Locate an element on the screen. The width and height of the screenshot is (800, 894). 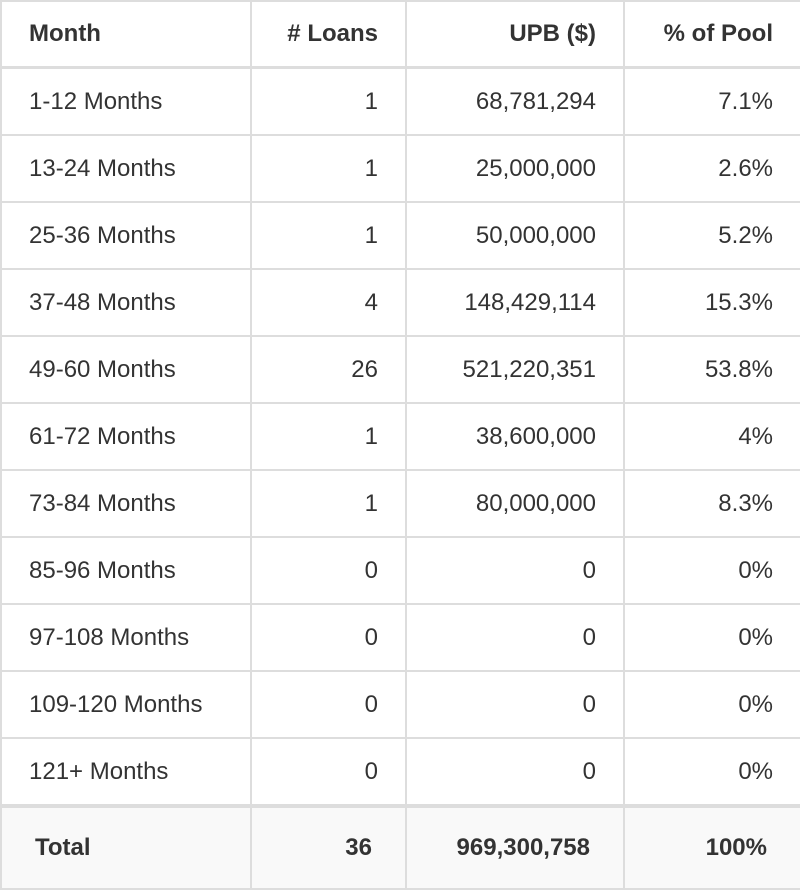
cell: 68,781,294 is located at coordinates (515, 101).